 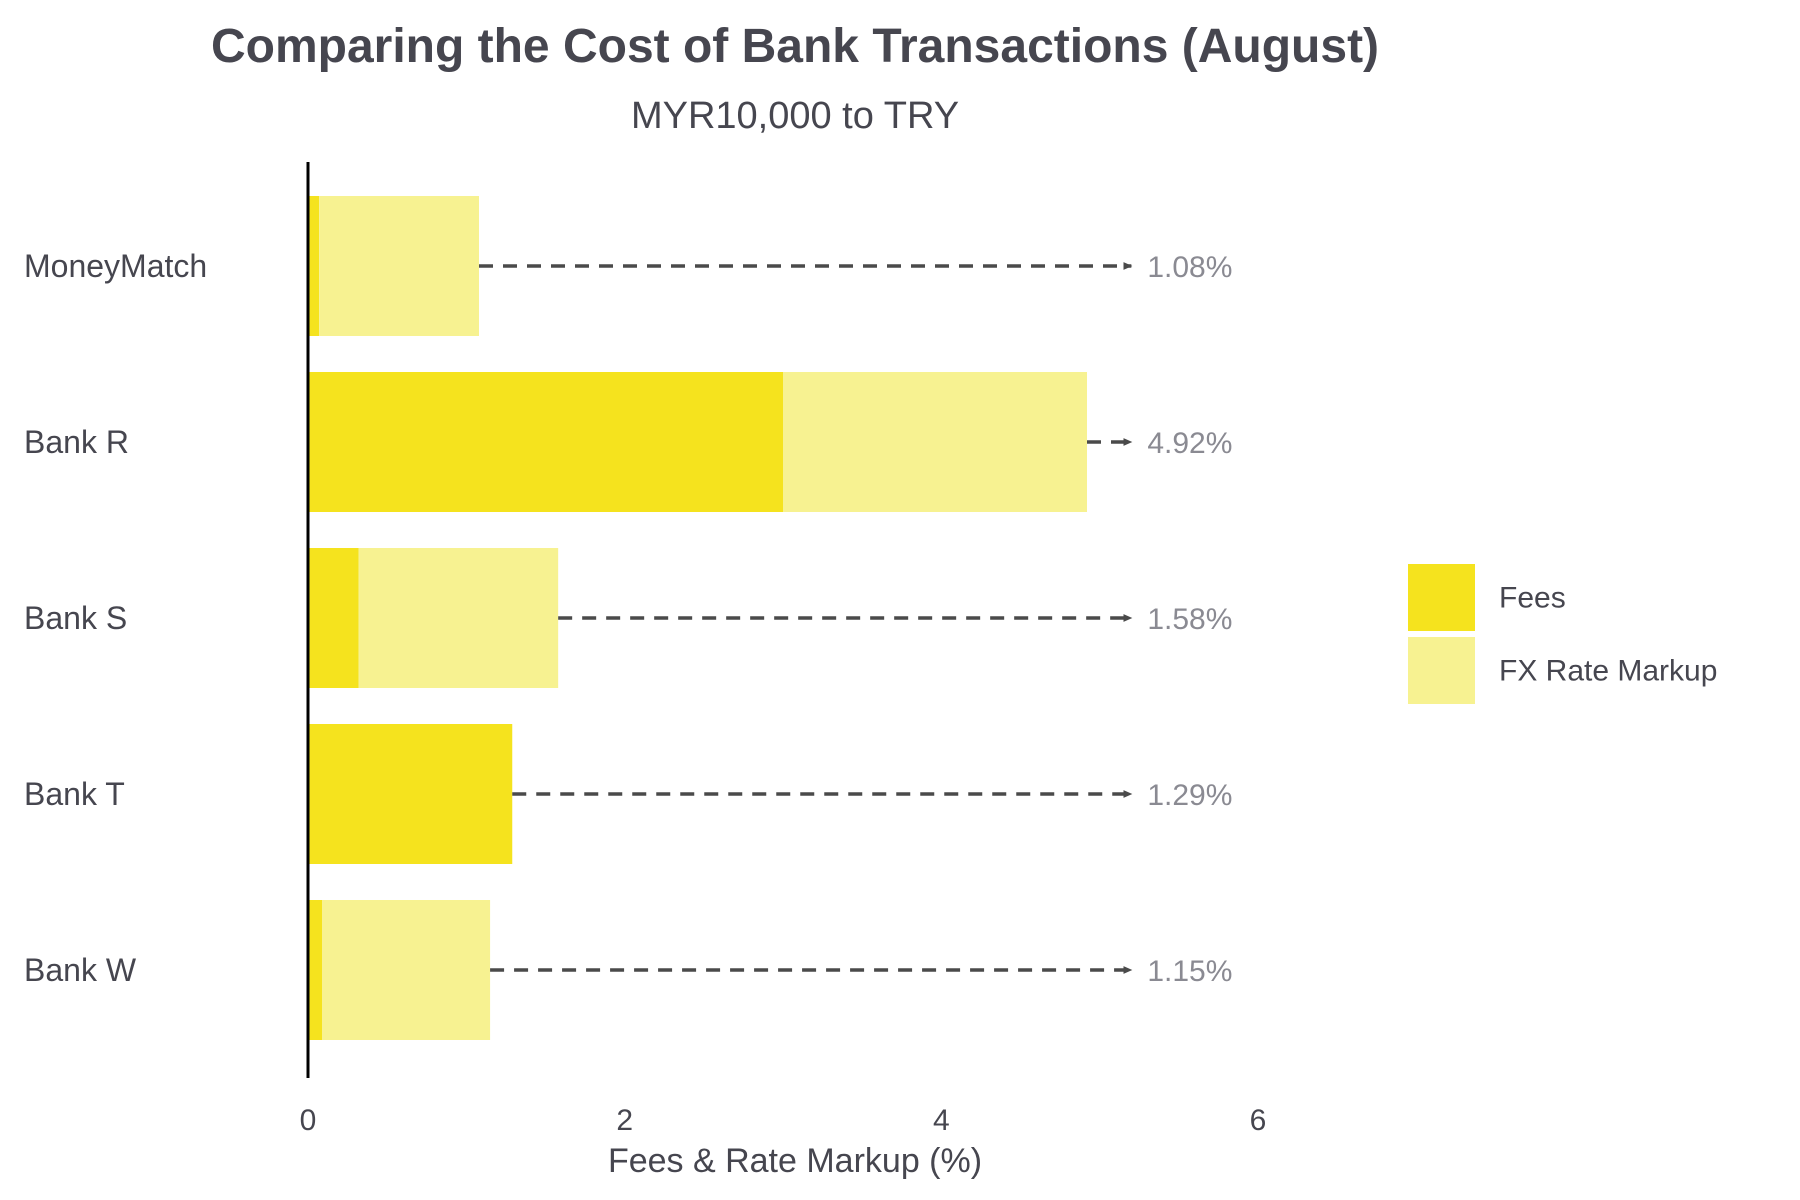 What do you see at coordinates (406, 970) in the screenshot?
I see `bar-fx-rate-markup-bank-w` at bounding box center [406, 970].